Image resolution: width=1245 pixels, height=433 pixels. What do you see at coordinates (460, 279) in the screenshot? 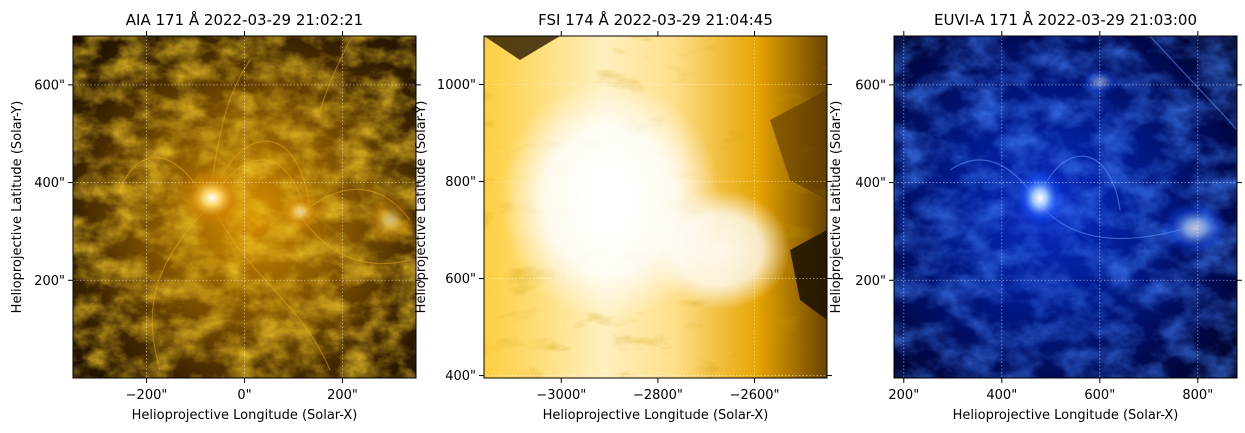
I see `fsi-y-tick-label: 600"` at bounding box center [460, 279].